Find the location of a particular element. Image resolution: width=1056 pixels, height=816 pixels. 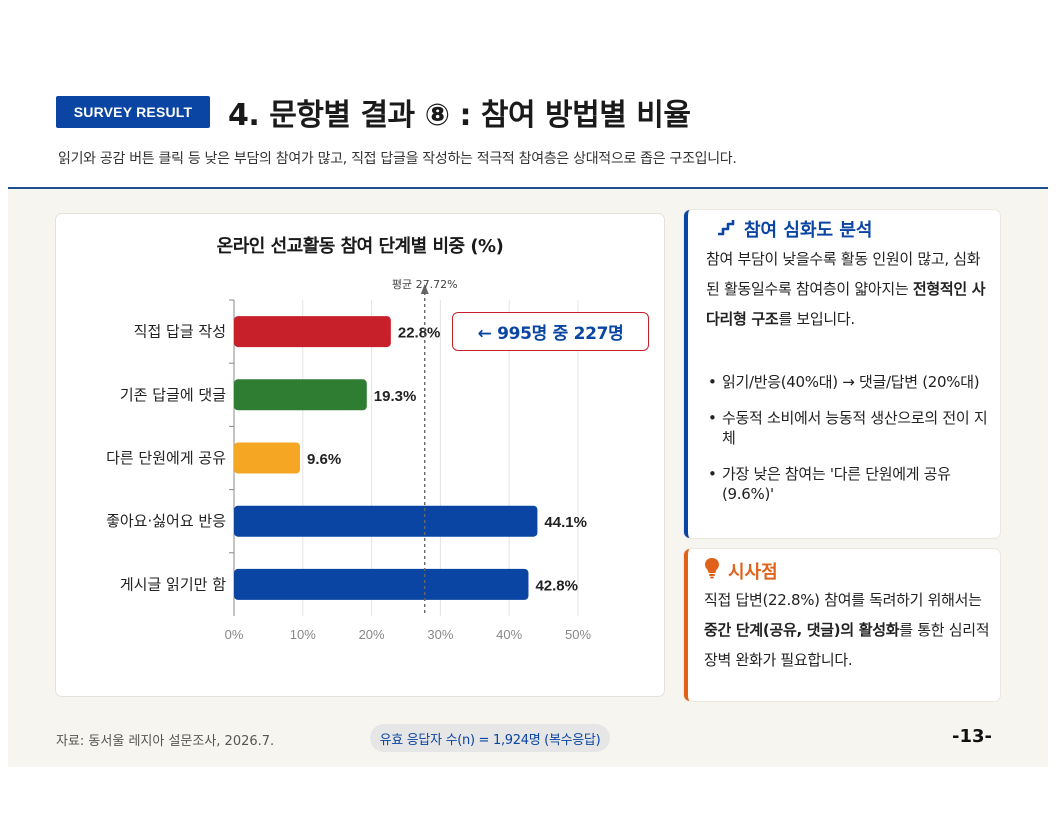

category-label: 다른 단원에게 공유 is located at coordinates (166, 458).